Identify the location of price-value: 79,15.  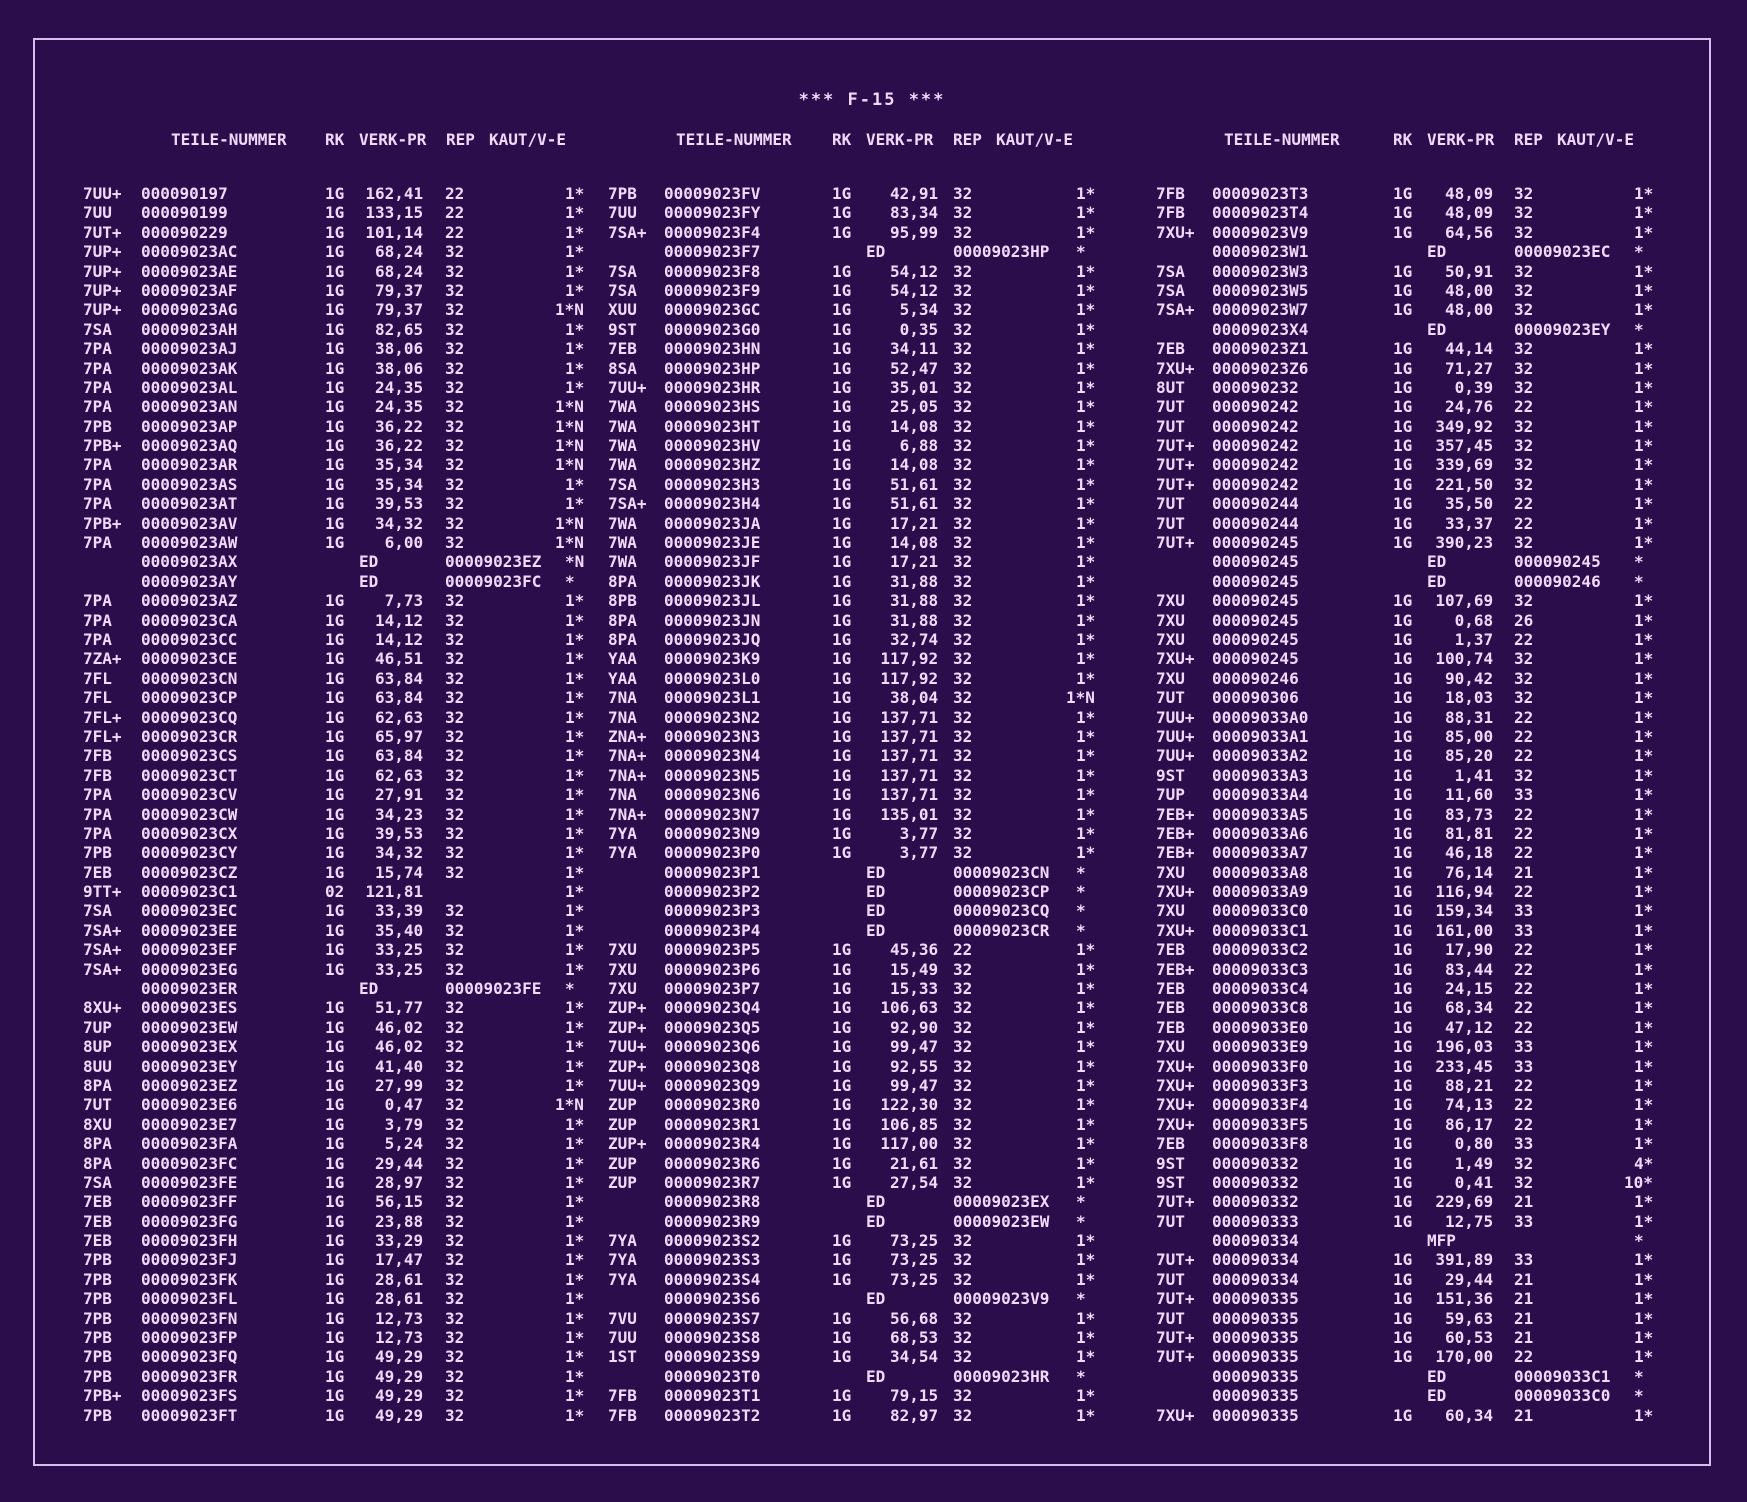
(914, 1396).